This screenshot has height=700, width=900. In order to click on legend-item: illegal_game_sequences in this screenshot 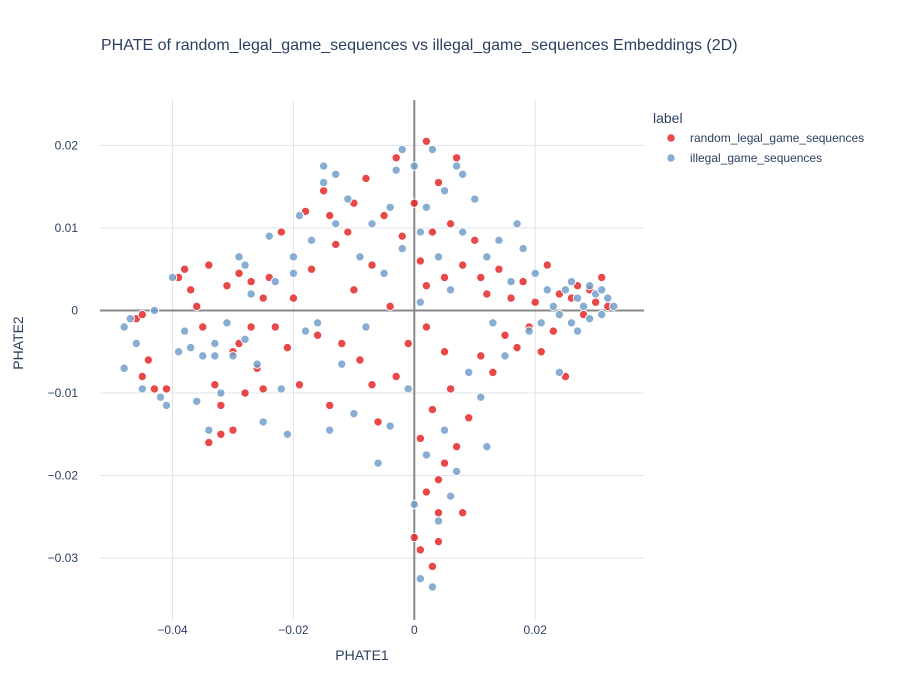, I will do `click(744, 158)`.